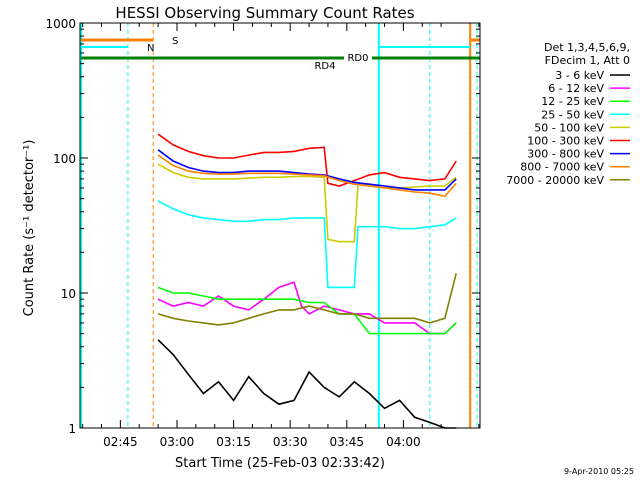 The height and width of the screenshot is (480, 640). I want to click on y-axis-label: Count Rate (s⁻¹ detector⁻¹), so click(29, 228).